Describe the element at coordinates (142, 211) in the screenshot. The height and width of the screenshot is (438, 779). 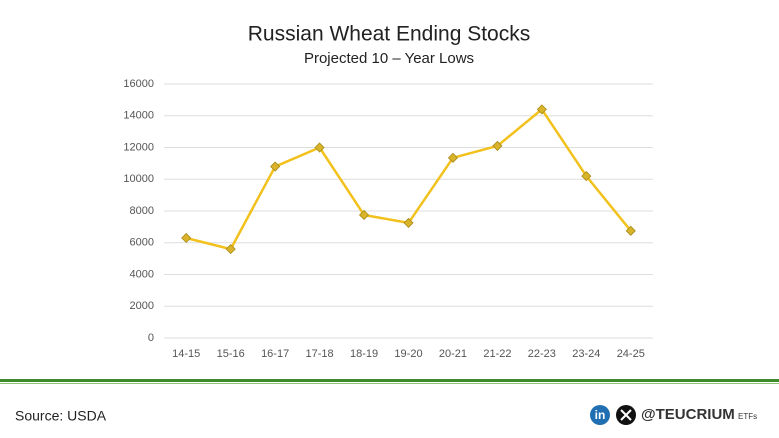
I see `y-tick-label: 8000` at that location.